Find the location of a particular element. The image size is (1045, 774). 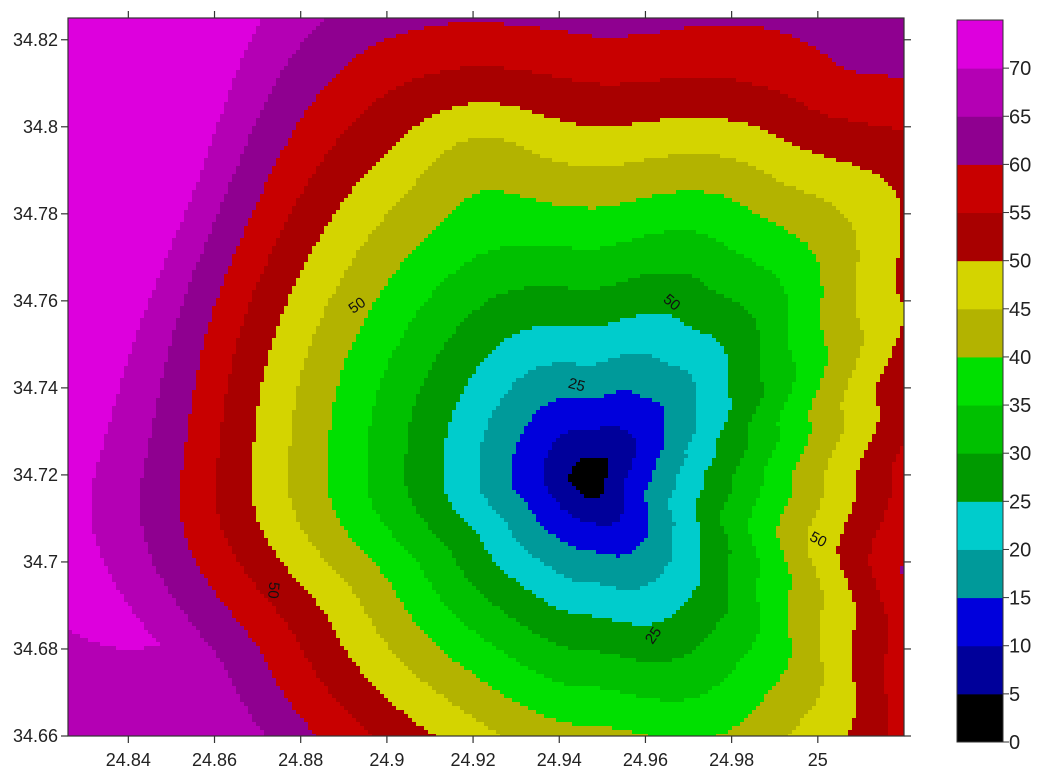

x-tick-label: 24.96 is located at coordinates (645, 760).